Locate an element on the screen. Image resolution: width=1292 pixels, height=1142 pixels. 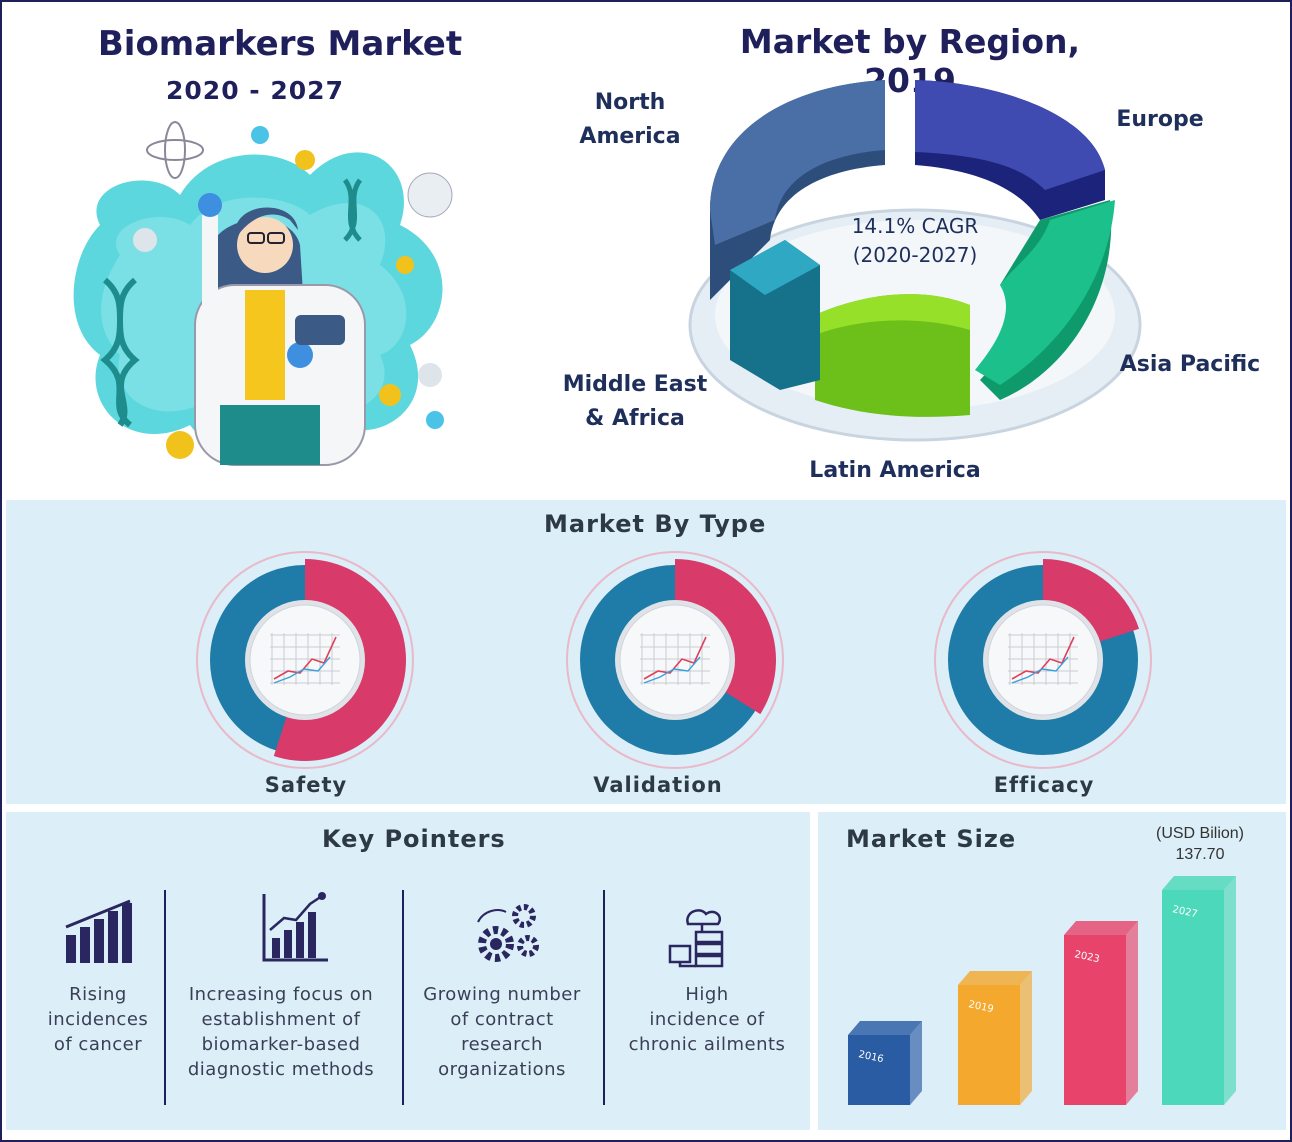
text-line: diagnostic methods is located at coordinates (281, 1069).